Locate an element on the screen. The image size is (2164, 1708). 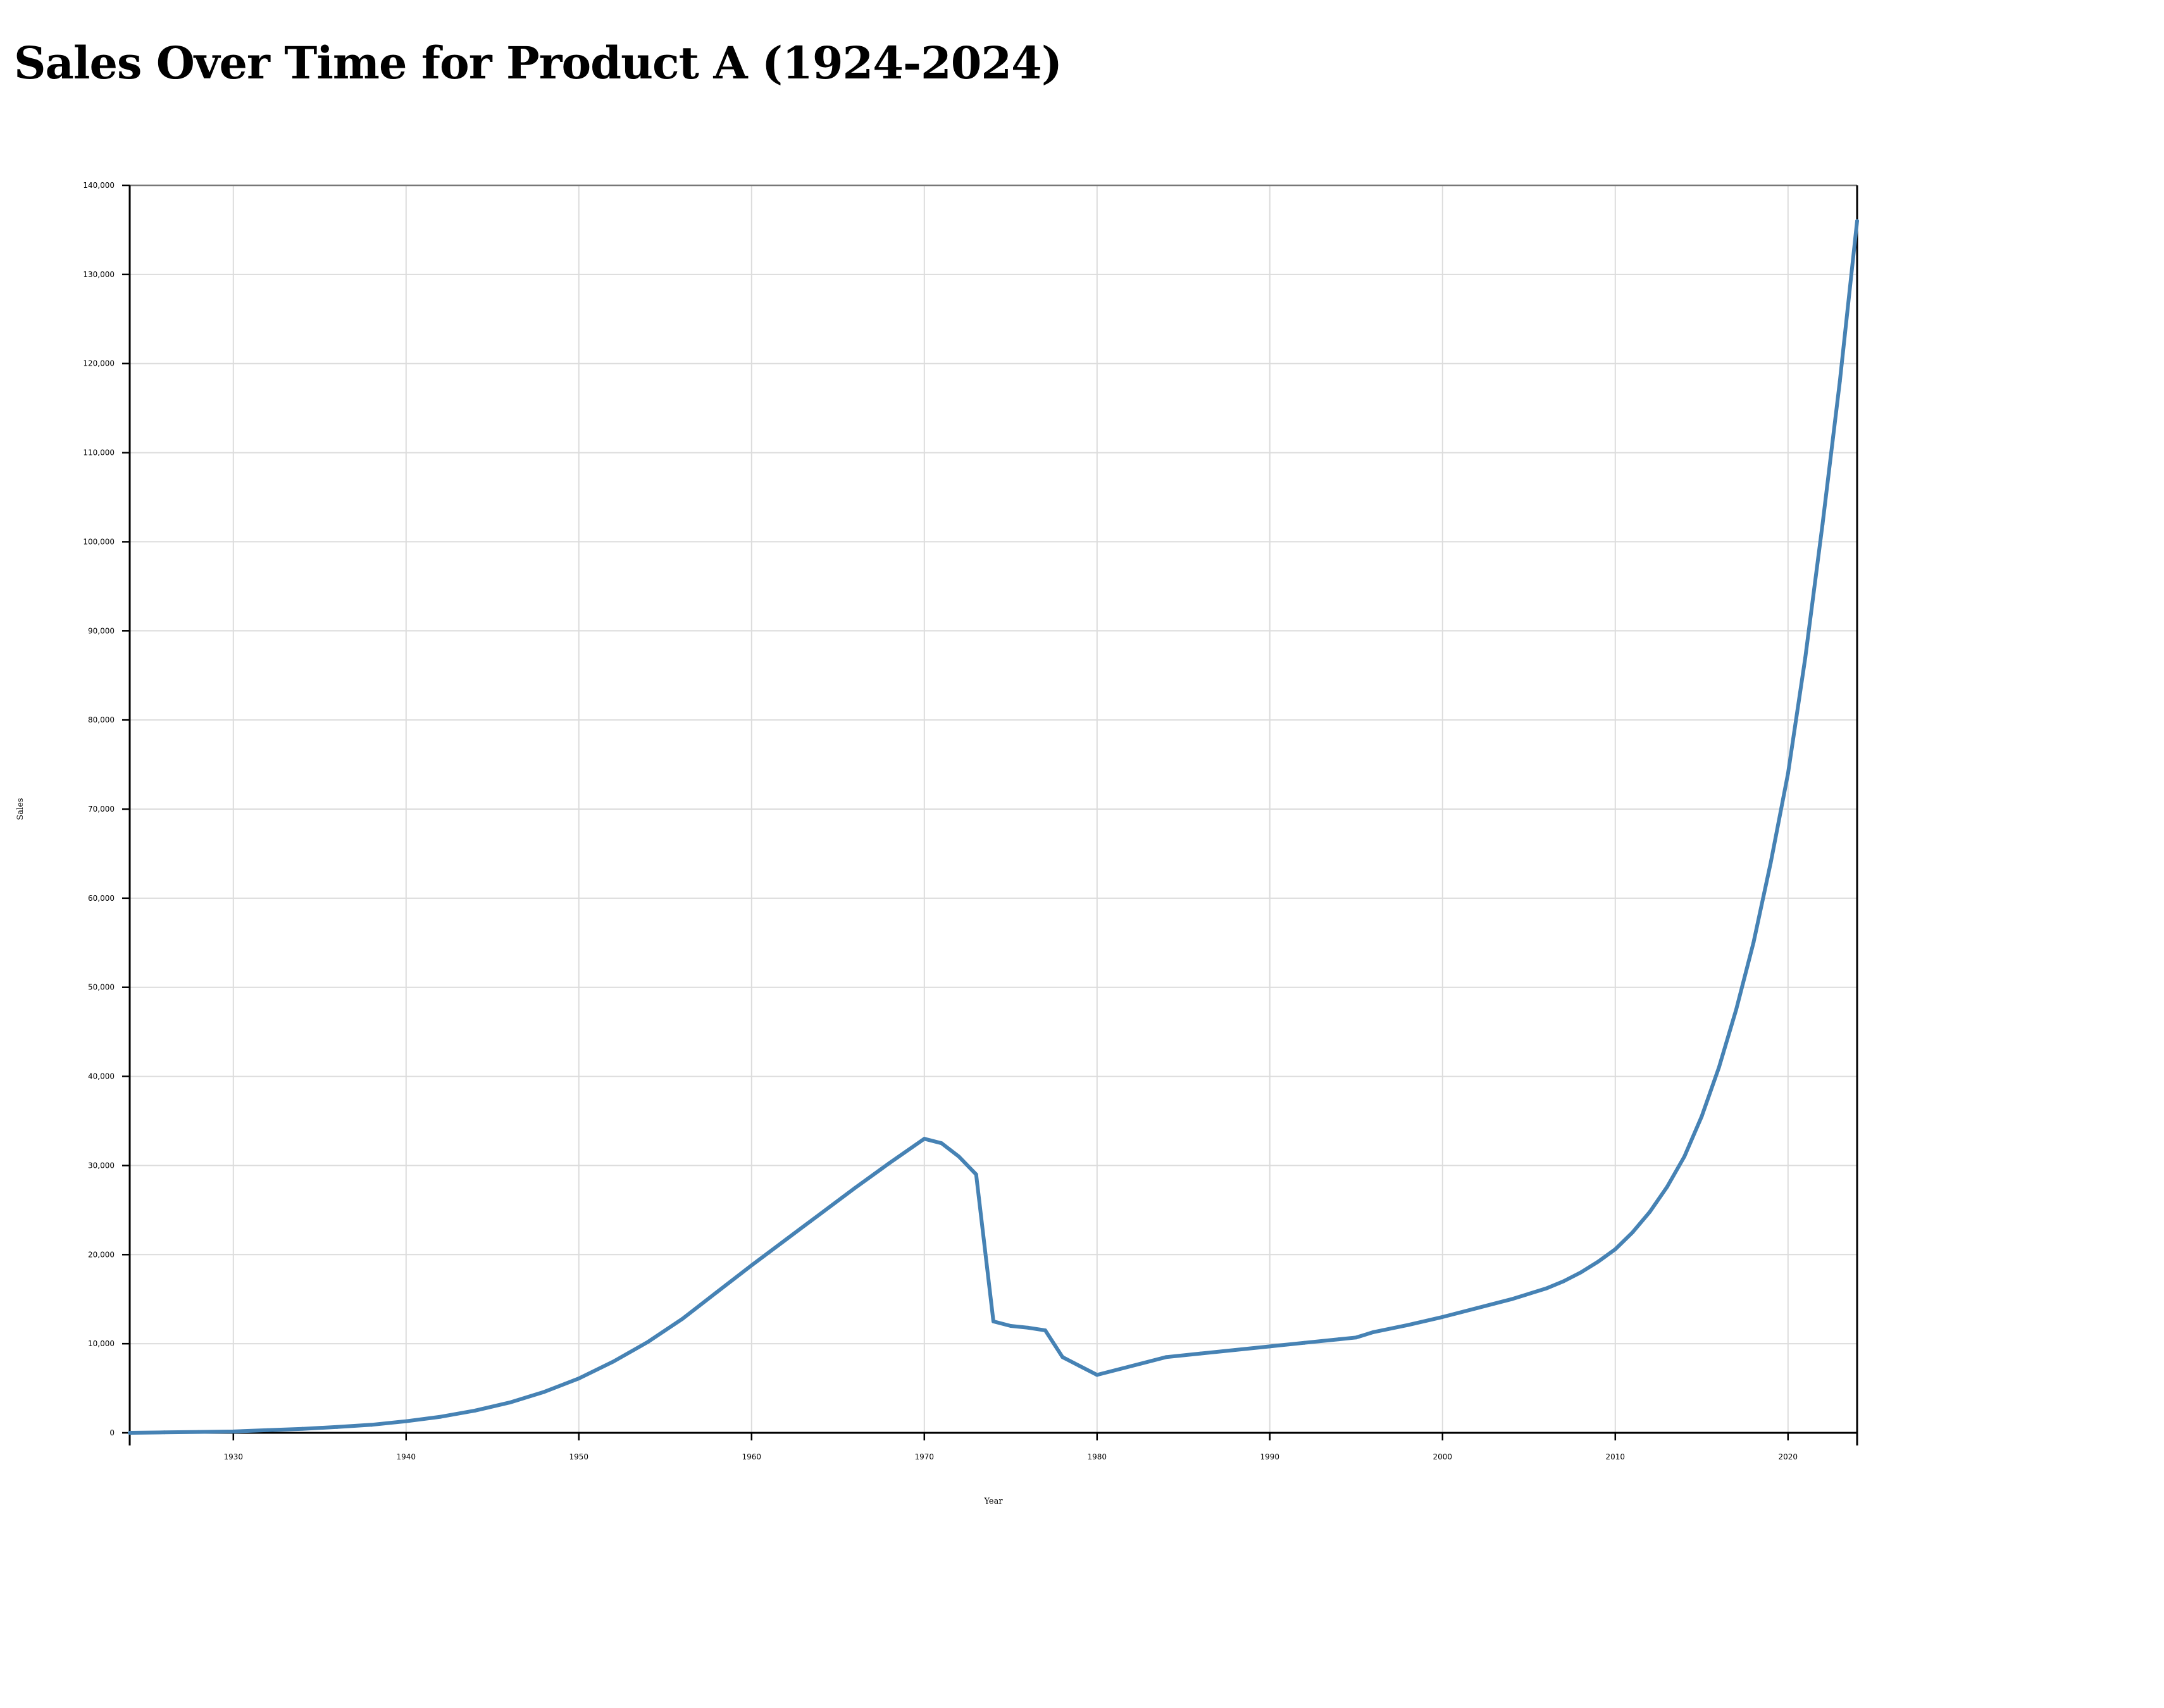
x-tick-label: 1990 is located at coordinates (1270, 1456).